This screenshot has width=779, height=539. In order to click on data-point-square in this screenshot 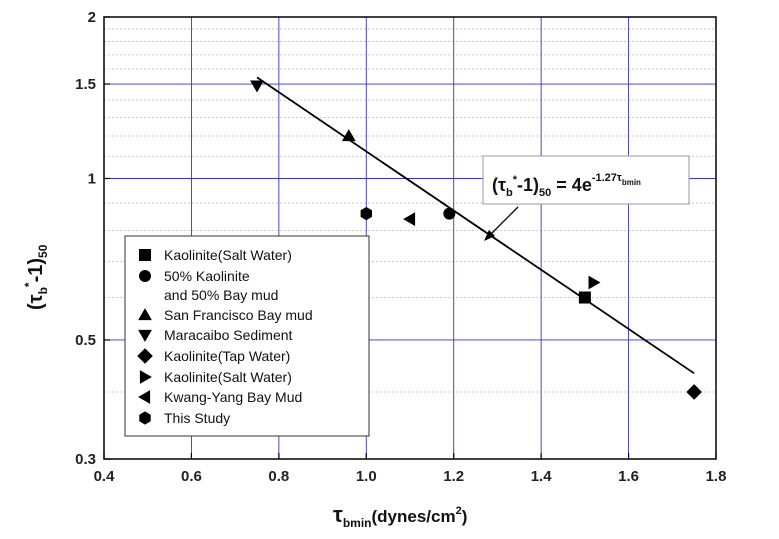, I will do `click(584, 297)`.